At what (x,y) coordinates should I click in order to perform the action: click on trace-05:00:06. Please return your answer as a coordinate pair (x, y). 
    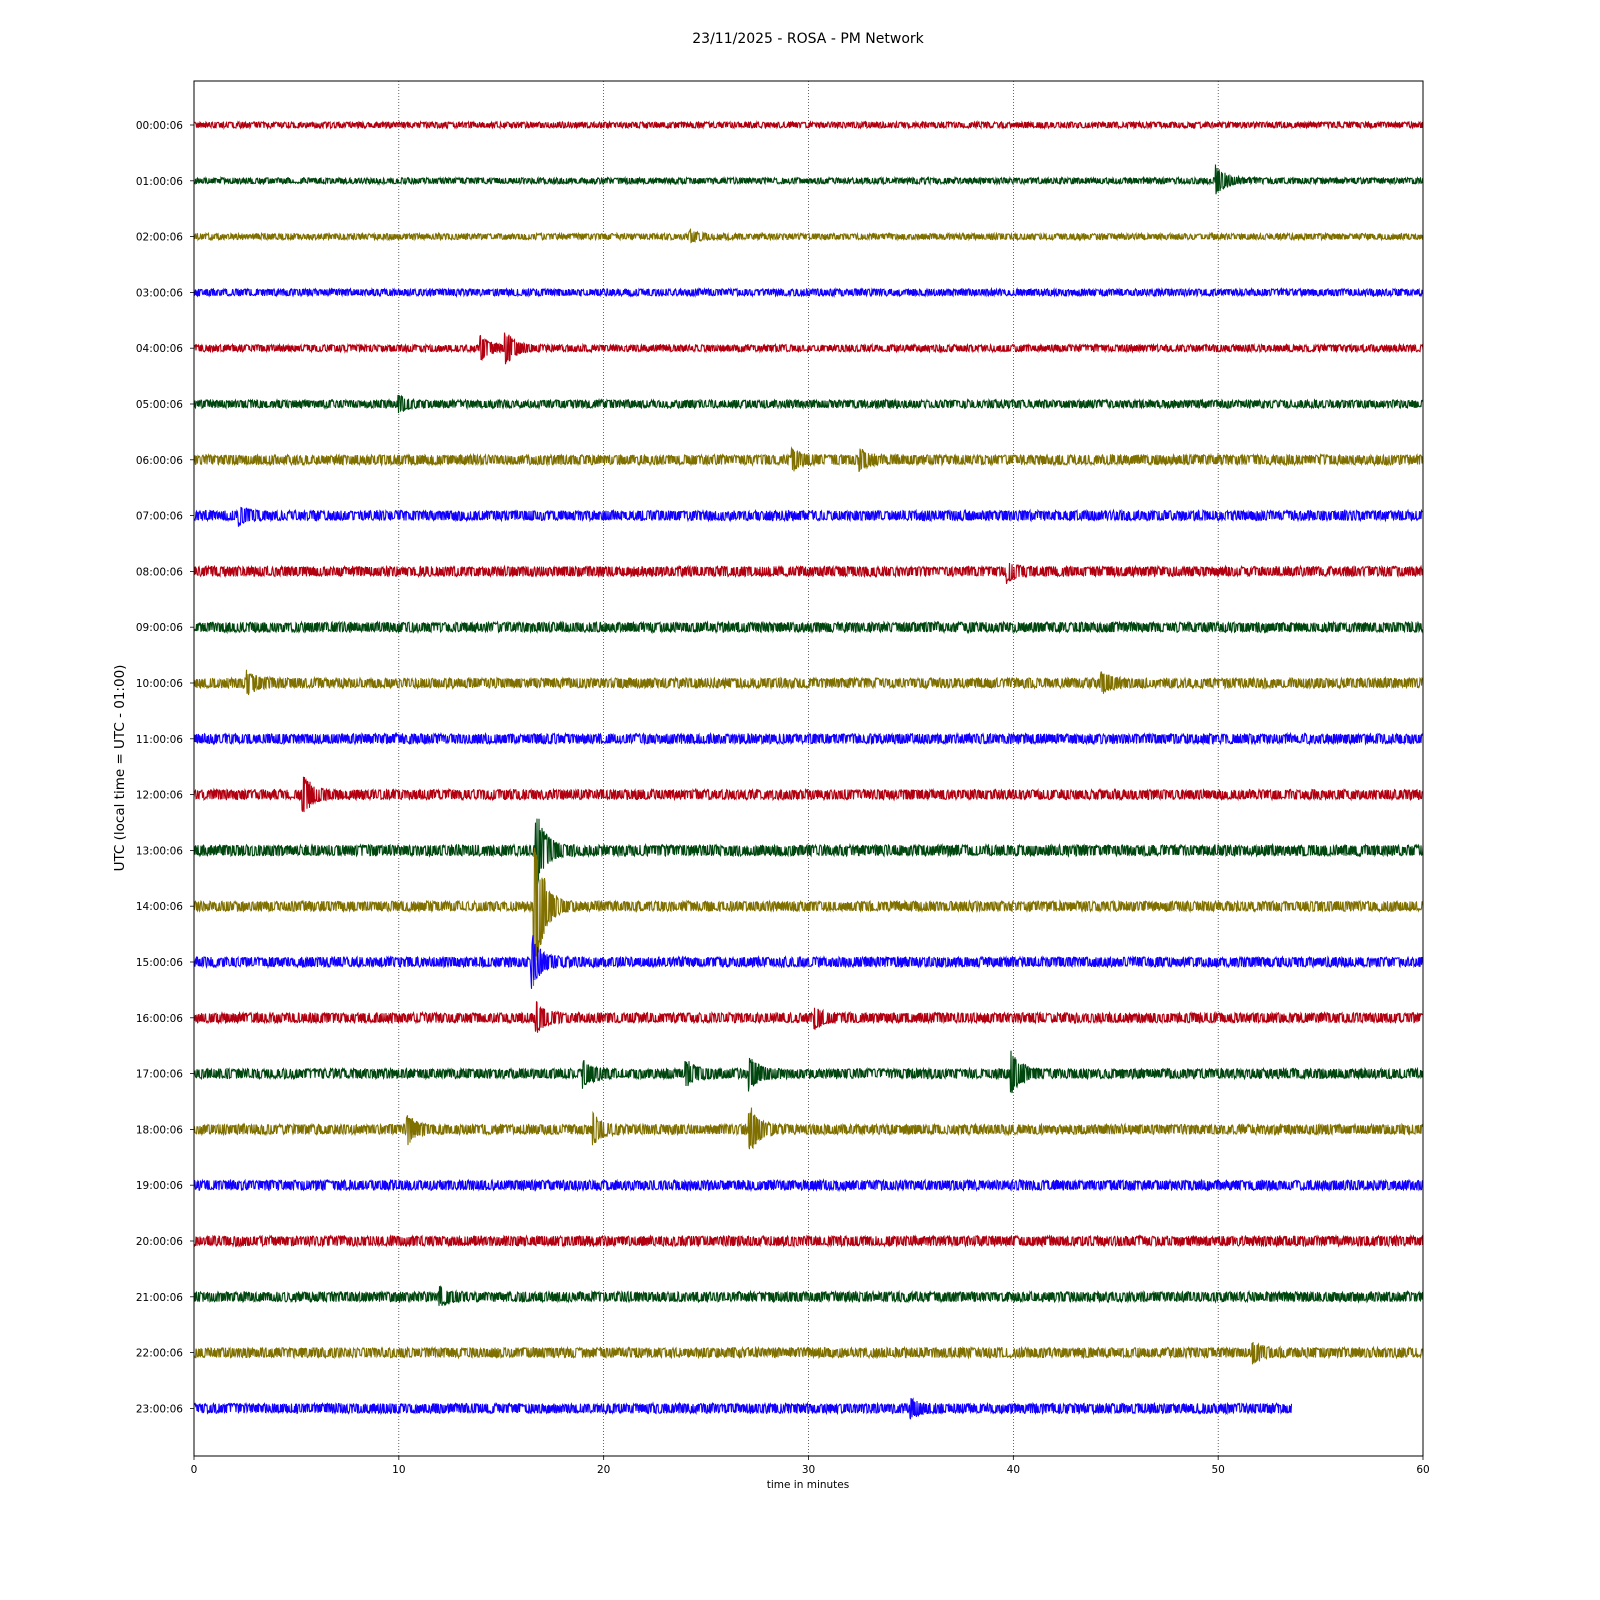
    Looking at the image, I should click on (808, 404).